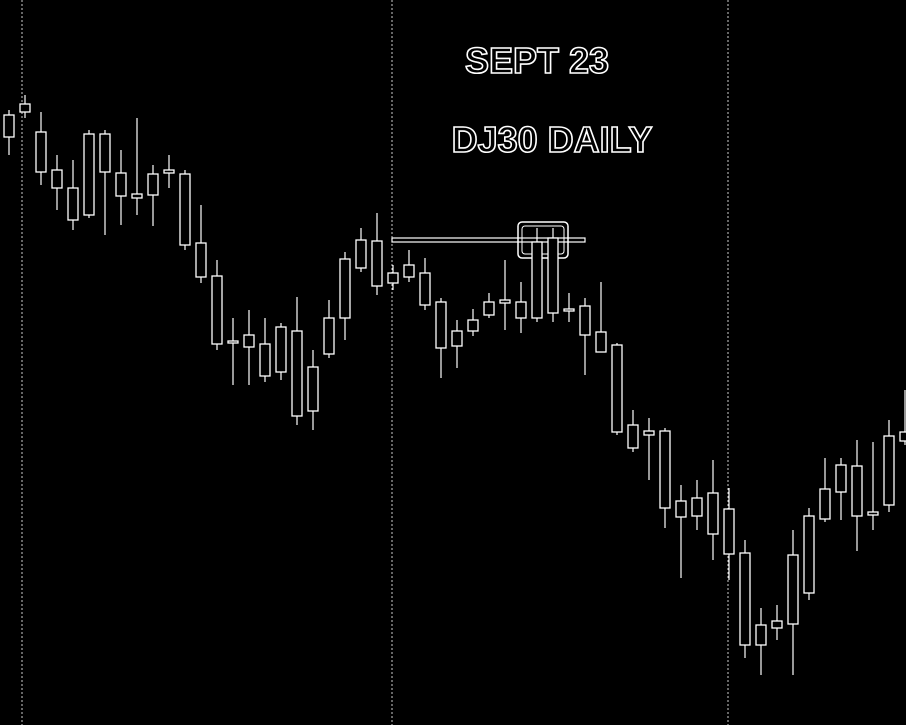 Image resolution: width=906 pixels, height=725 pixels. I want to click on chart-title: SEPT 23, so click(537, 60).